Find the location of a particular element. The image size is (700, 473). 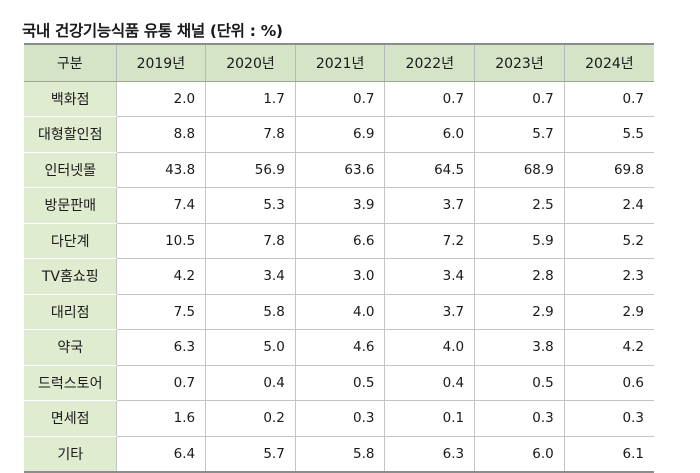

header-year-2022: 2022년 is located at coordinates (429, 62).